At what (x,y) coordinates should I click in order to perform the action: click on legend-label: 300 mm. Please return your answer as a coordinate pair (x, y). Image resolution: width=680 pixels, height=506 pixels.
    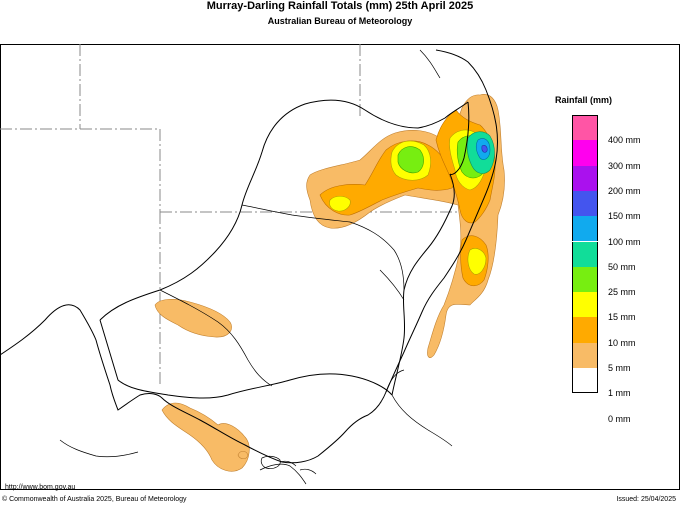
    Looking at the image, I should click on (624, 165).